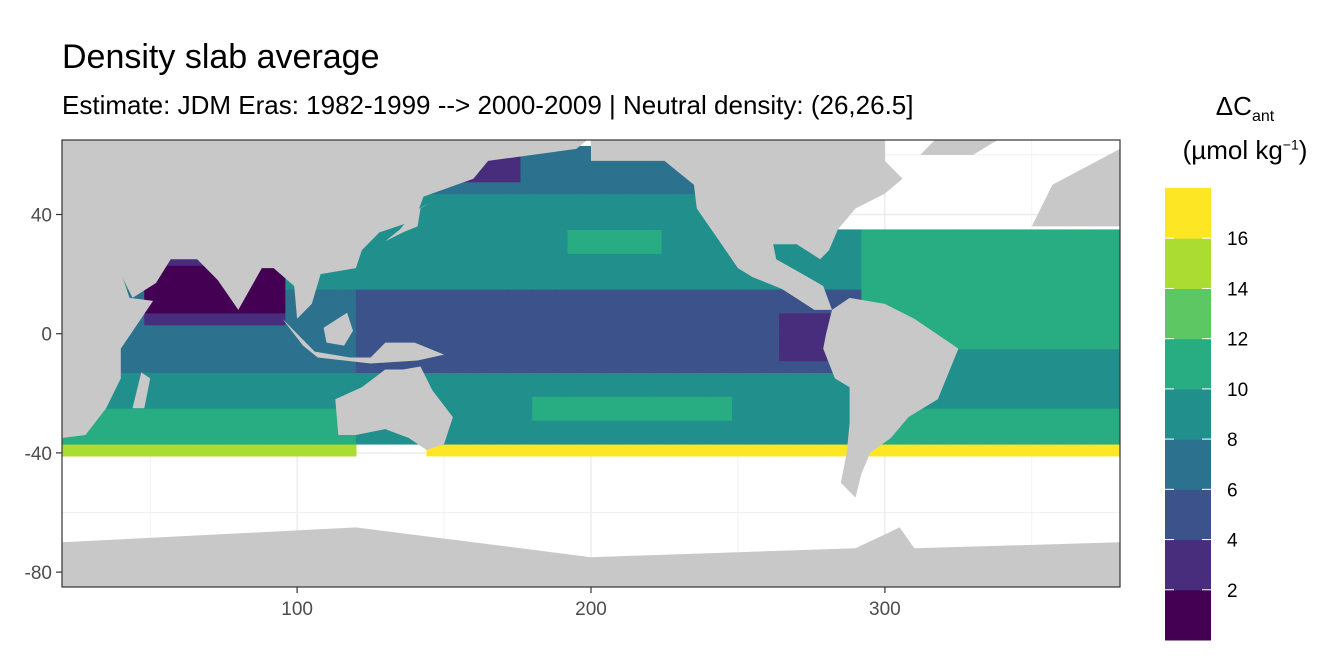 This screenshot has height=672, width=1344. Describe the element at coordinates (363, 341) in the screenshot. I see `land-indonesia` at that location.